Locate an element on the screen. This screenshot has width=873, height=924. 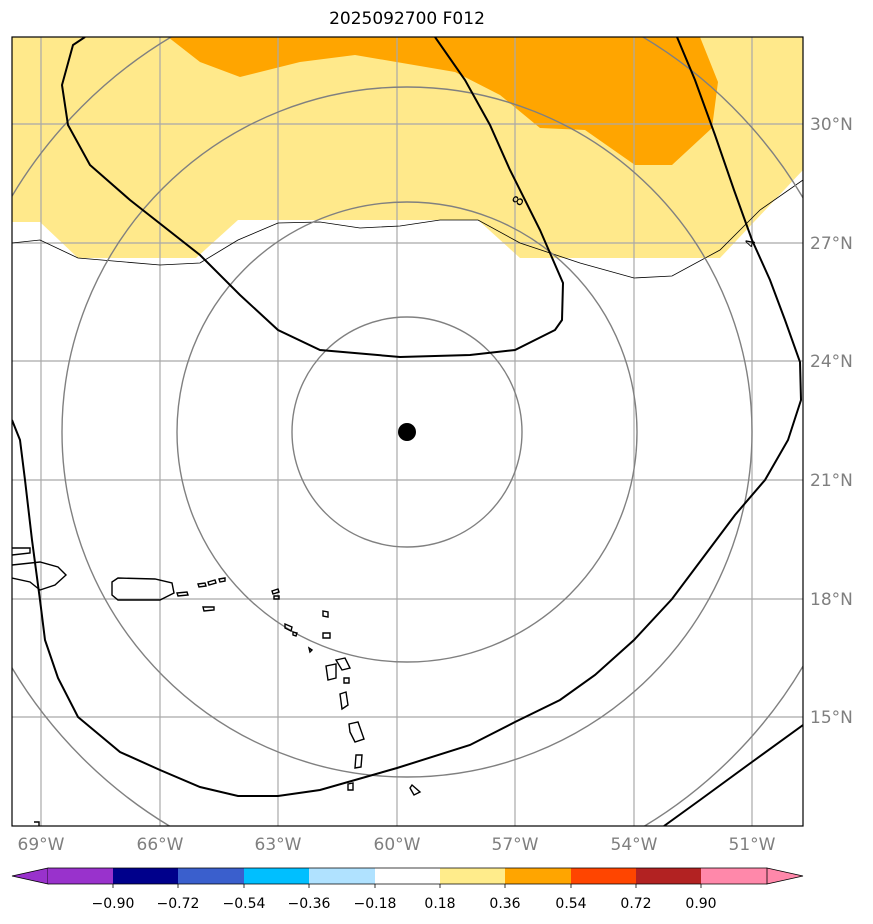
lat-label-21n: 21°N is located at coordinates (831, 481).